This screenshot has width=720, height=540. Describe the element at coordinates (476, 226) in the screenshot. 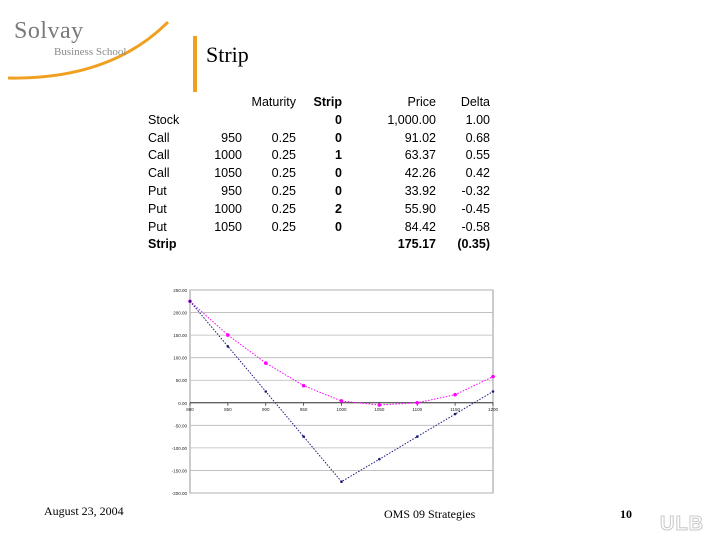

I see `table-cell: -0.58` at that location.